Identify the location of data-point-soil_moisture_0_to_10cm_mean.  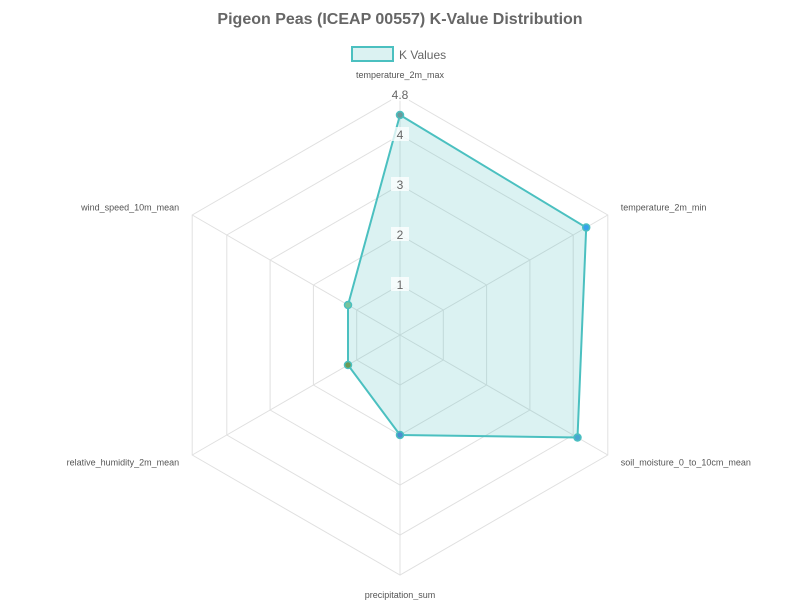
(577, 437).